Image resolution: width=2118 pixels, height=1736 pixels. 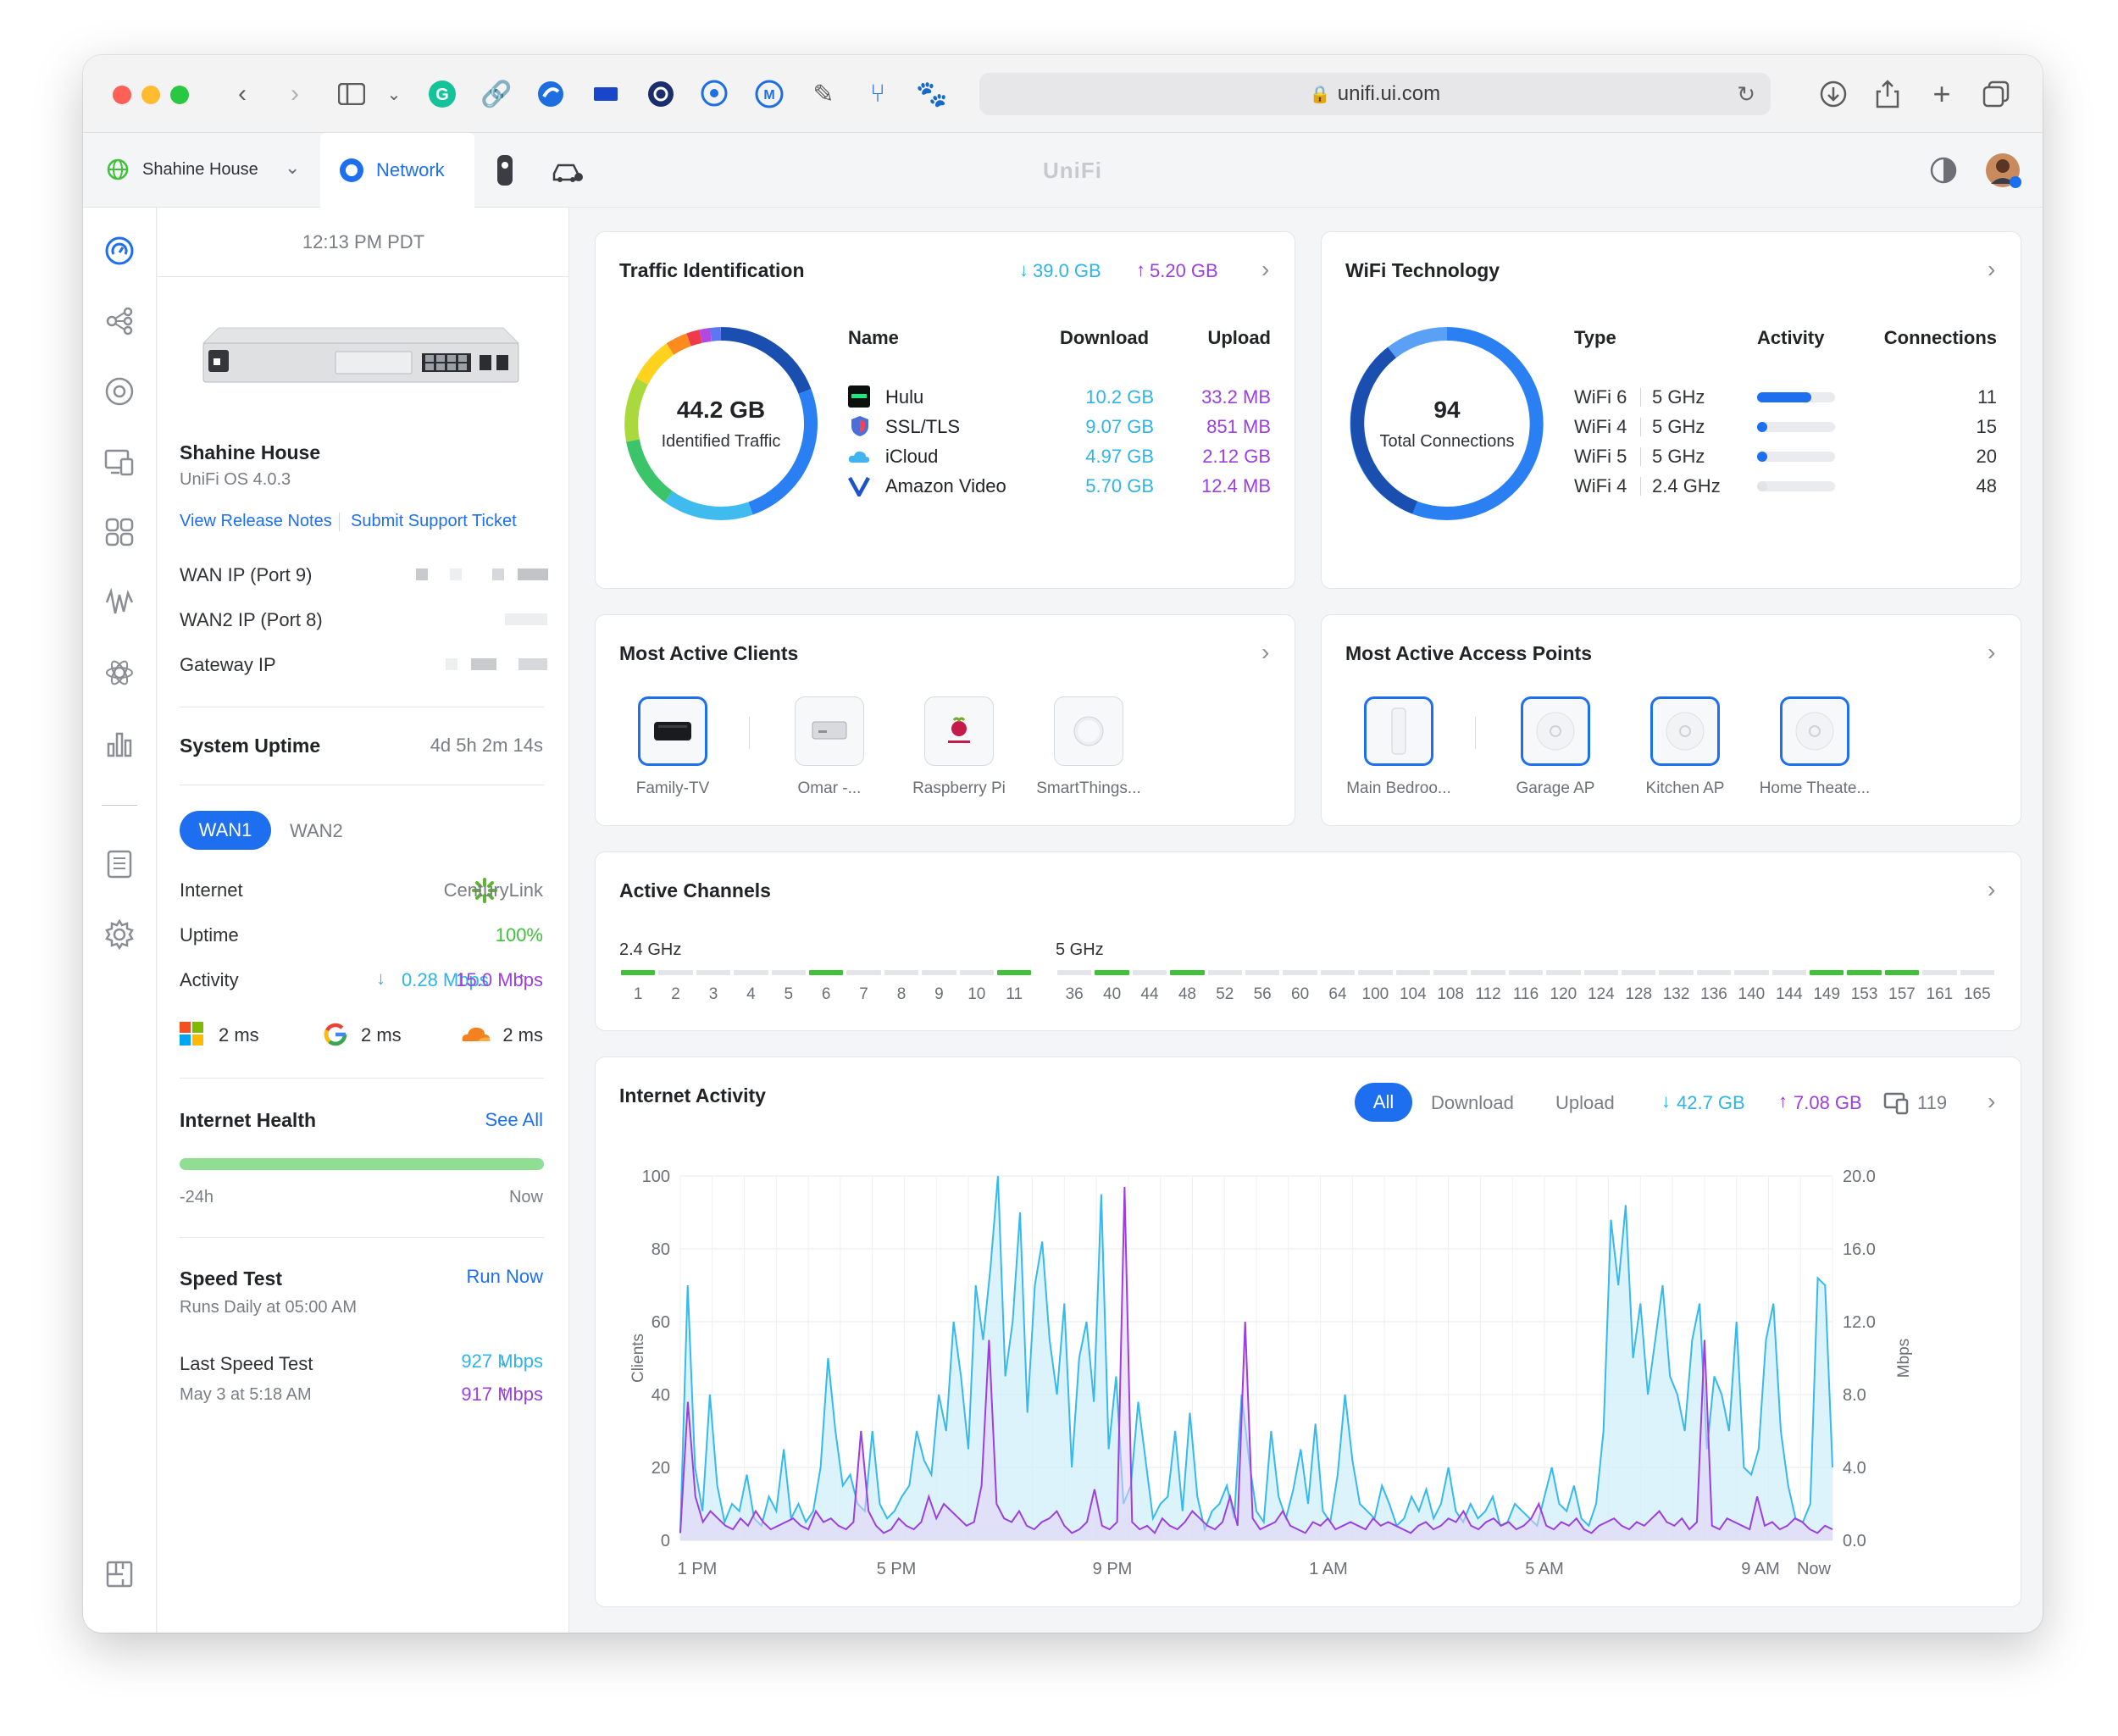 I want to click on see-all-link: See All, so click(x=514, y=1119).